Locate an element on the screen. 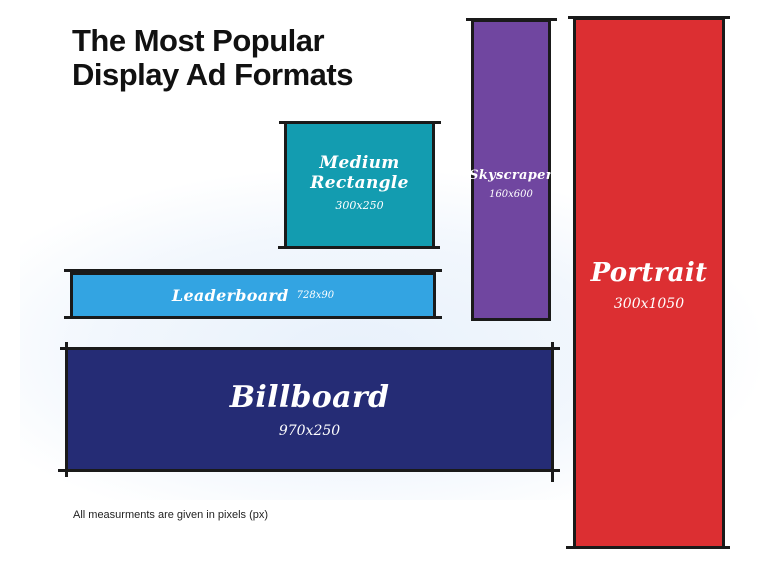 The height and width of the screenshot is (563, 768). title-line-1: The Most Popular is located at coordinates (198, 40).